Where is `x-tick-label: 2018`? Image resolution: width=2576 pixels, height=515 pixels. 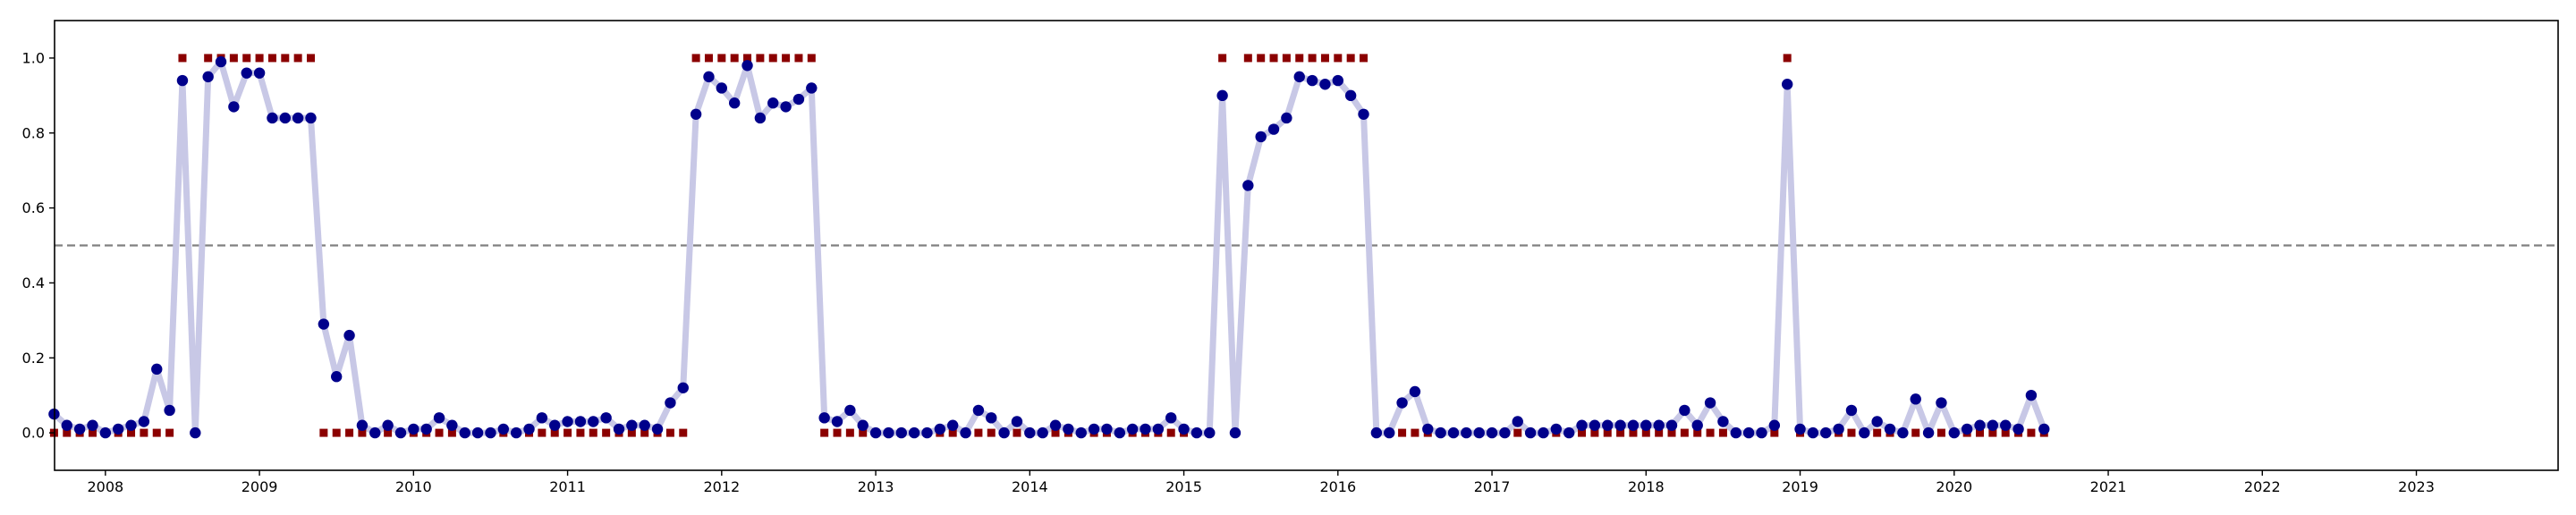 x-tick-label: 2018 is located at coordinates (1646, 487).